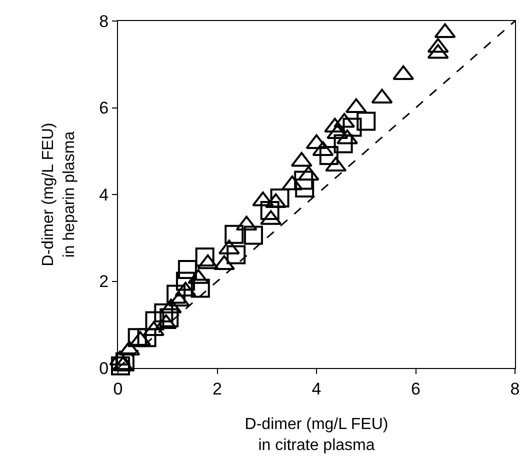 This screenshot has width=532, height=475. Describe the element at coordinates (104, 21) in the screenshot. I see `y-tick-label: 8` at that location.